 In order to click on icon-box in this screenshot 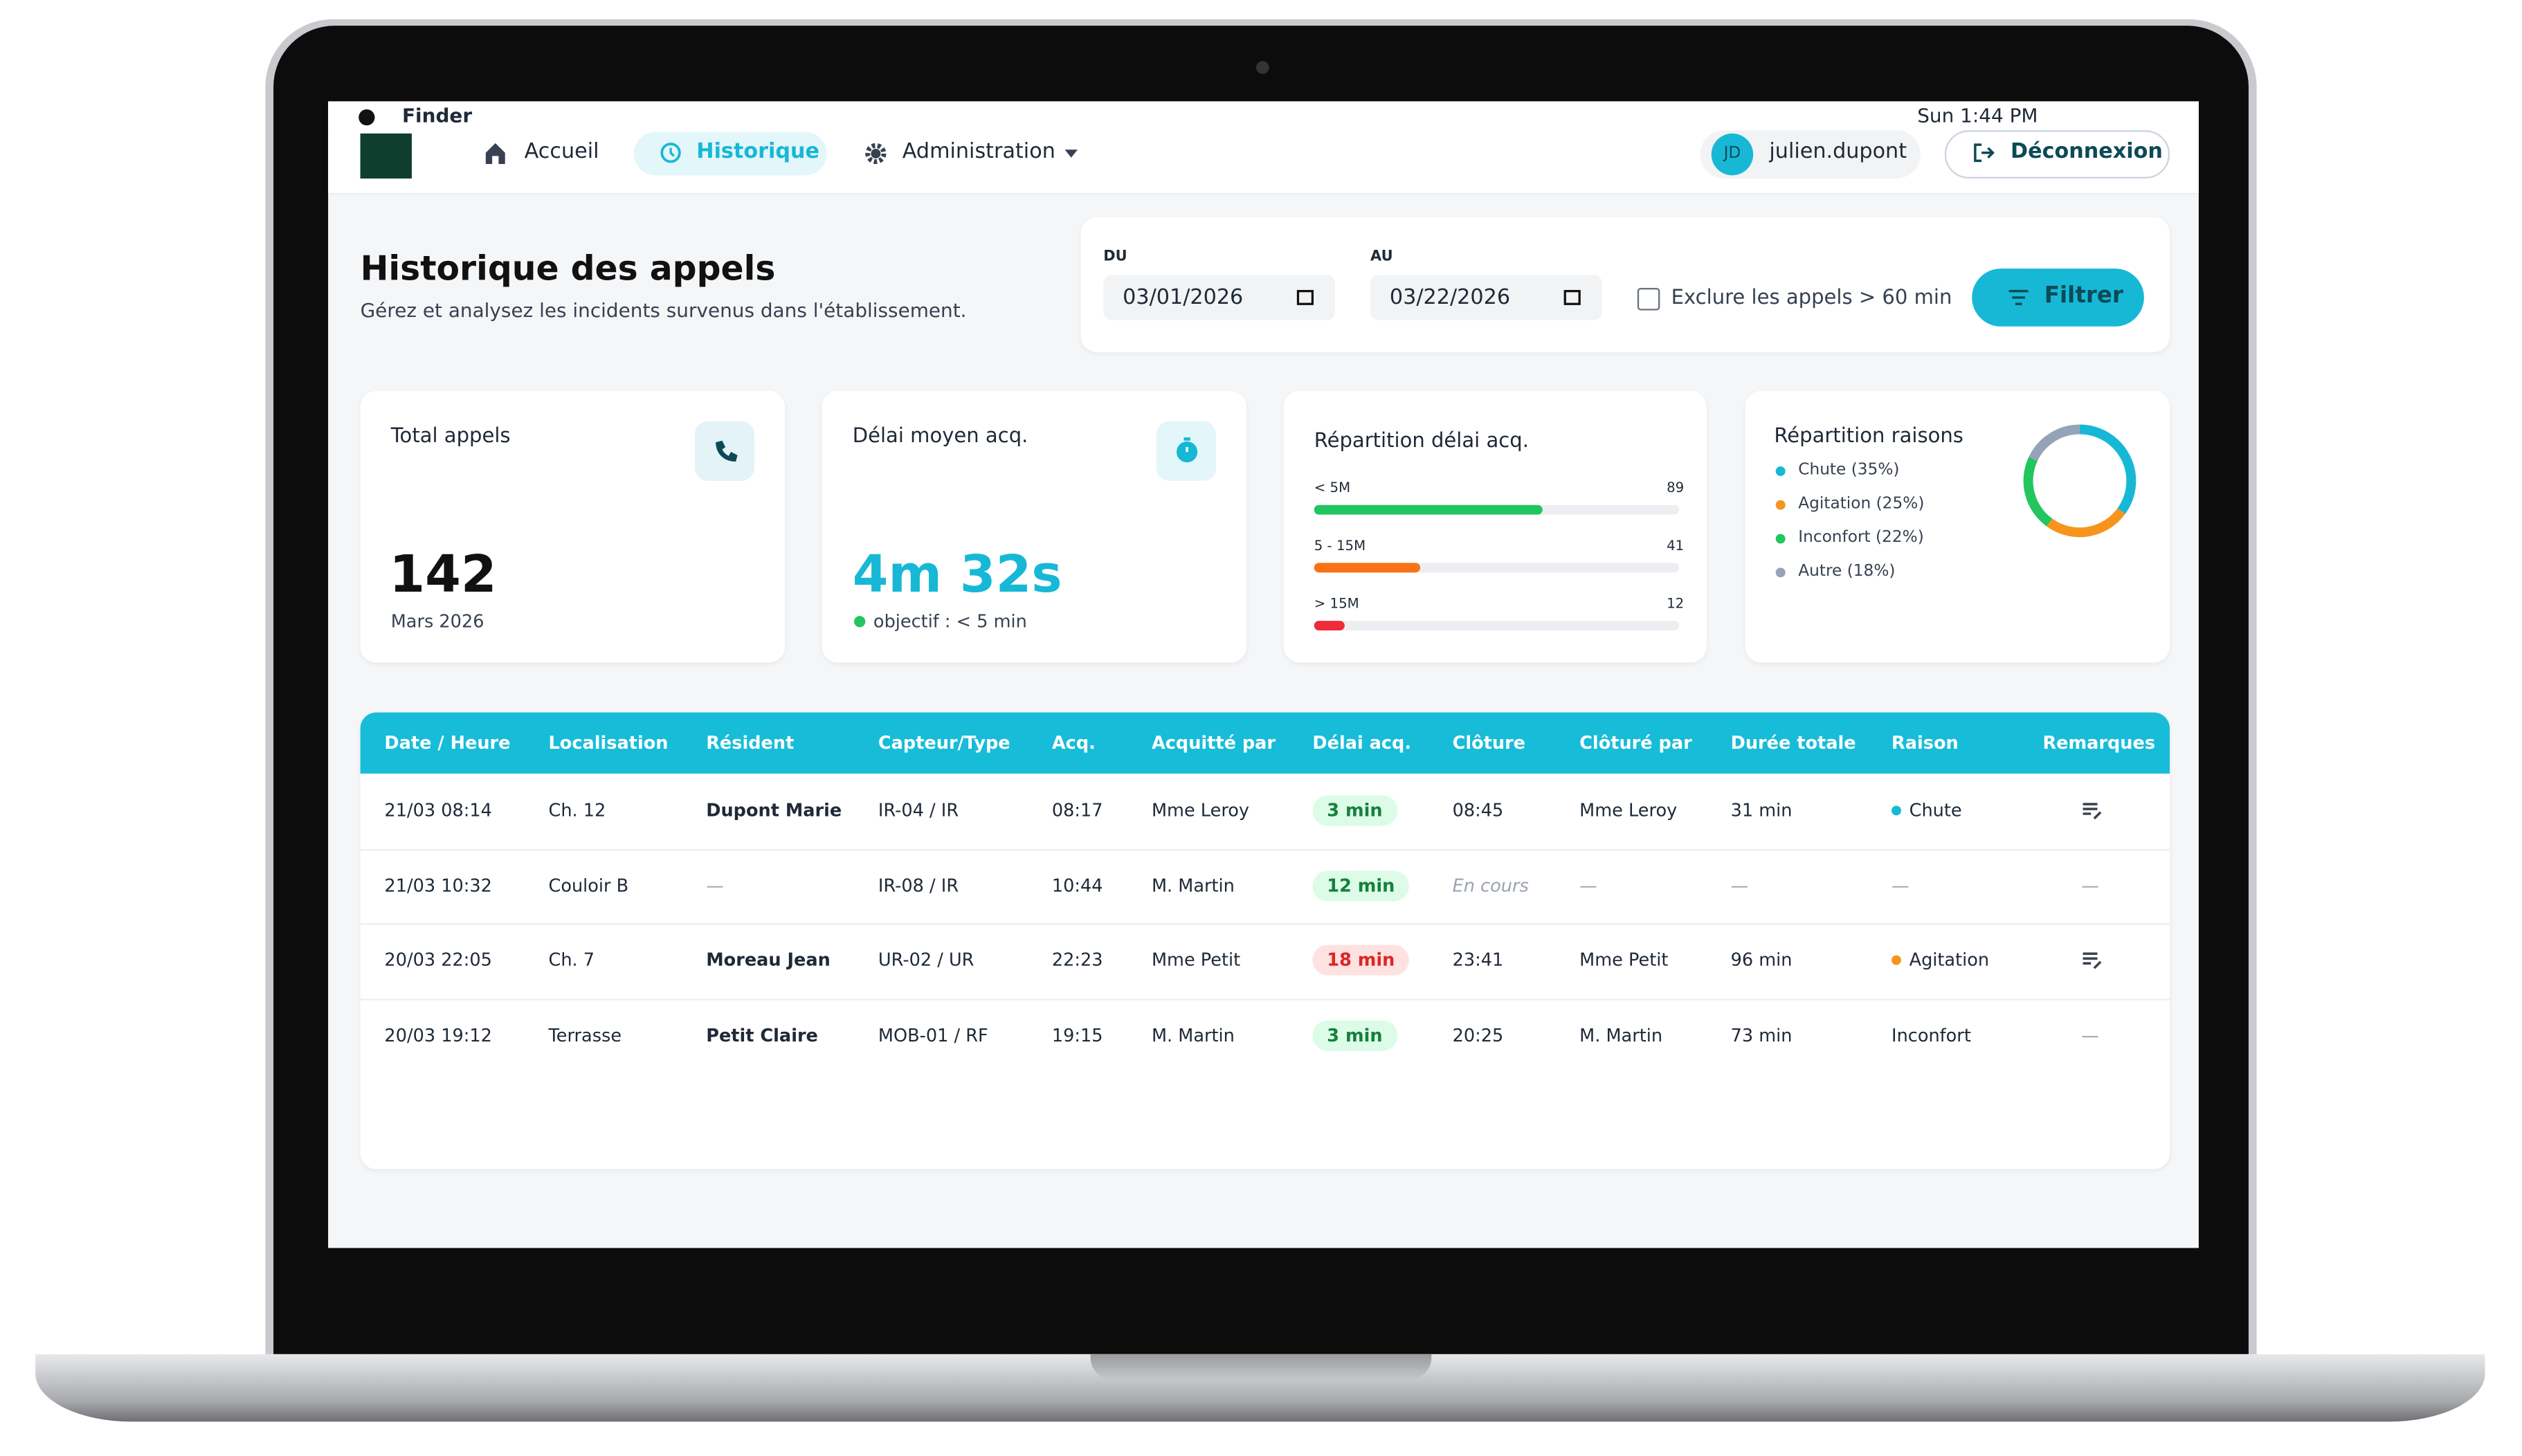, I will do `click(724, 451)`.